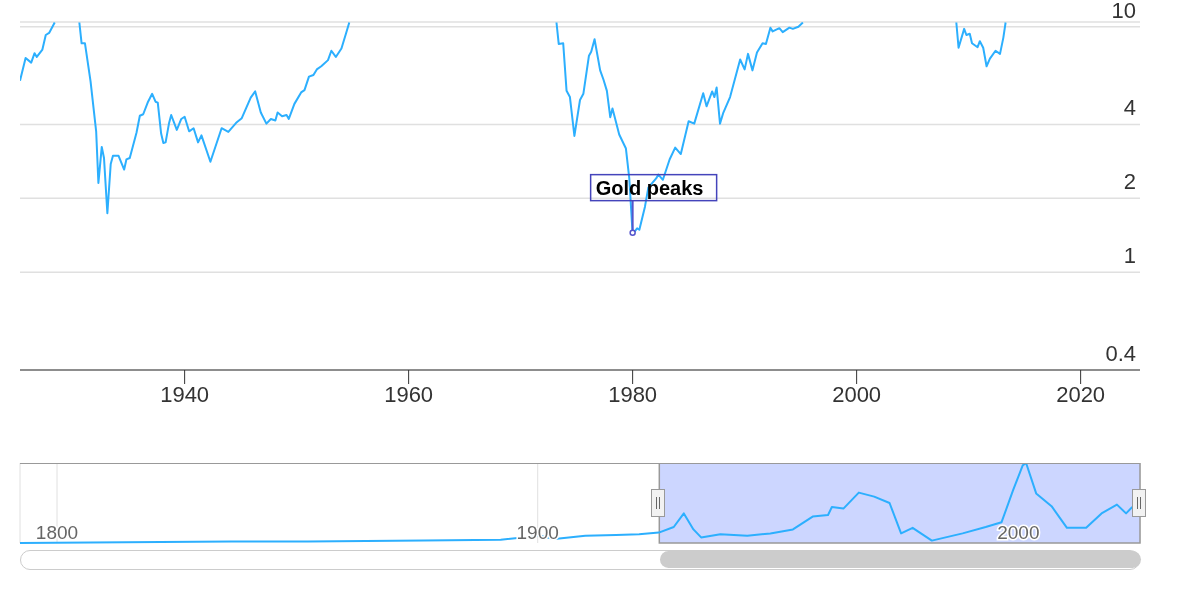 This screenshot has height=600, width=1200. What do you see at coordinates (1129, 256) in the screenshot?
I see `y-tick-label: 1` at bounding box center [1129, 256].